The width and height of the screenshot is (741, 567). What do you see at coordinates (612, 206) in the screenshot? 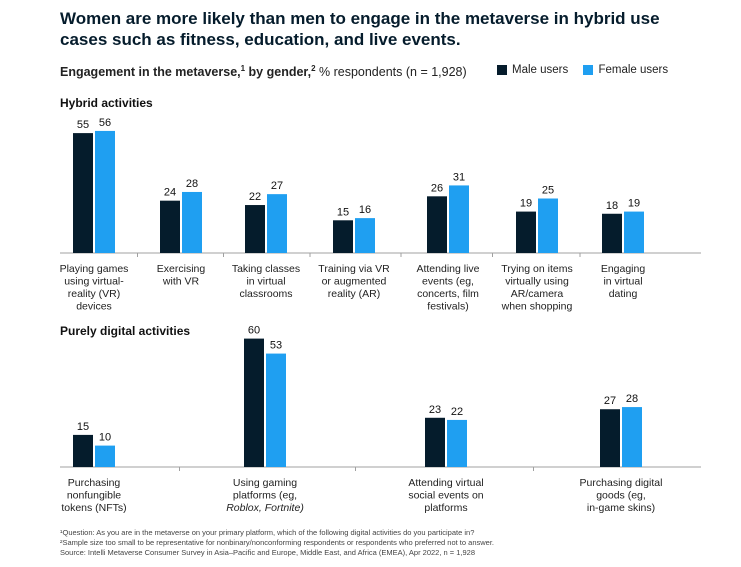
I see `data-label-hybrid-male-7: 18` at bounding box center [612, 206].